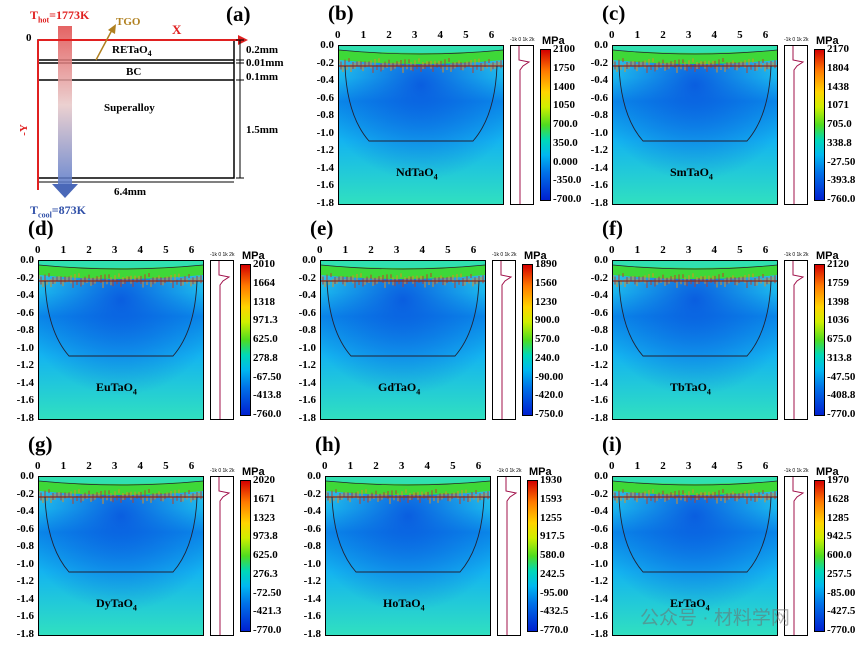 This screenshot has width=865, height=650. What do you see at coordinates (25, 598) in the screenshot?
I see `y-tick-label: -1.4` at bounding box center [25, 598].